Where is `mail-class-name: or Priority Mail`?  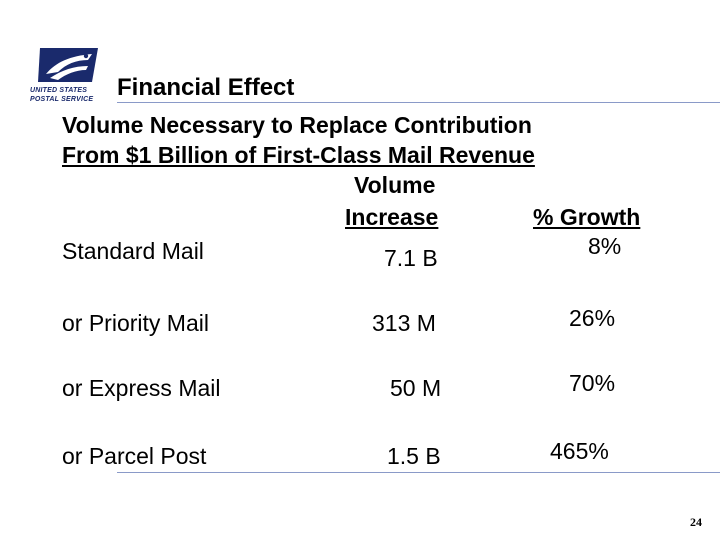 mail-class-name: or Priority Mail is located at coordinates (135, 323).